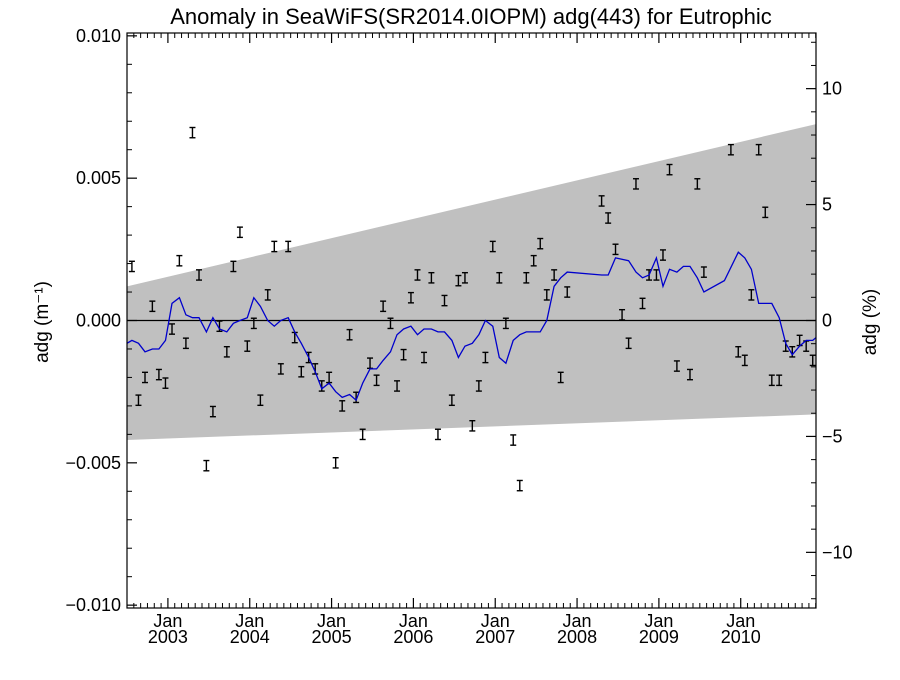 The width and height of the screenshot is (900, 680). Describe the element at coordinates (98, 178) in the screenshot. I see `left-tick-label: 0.005` at that location.